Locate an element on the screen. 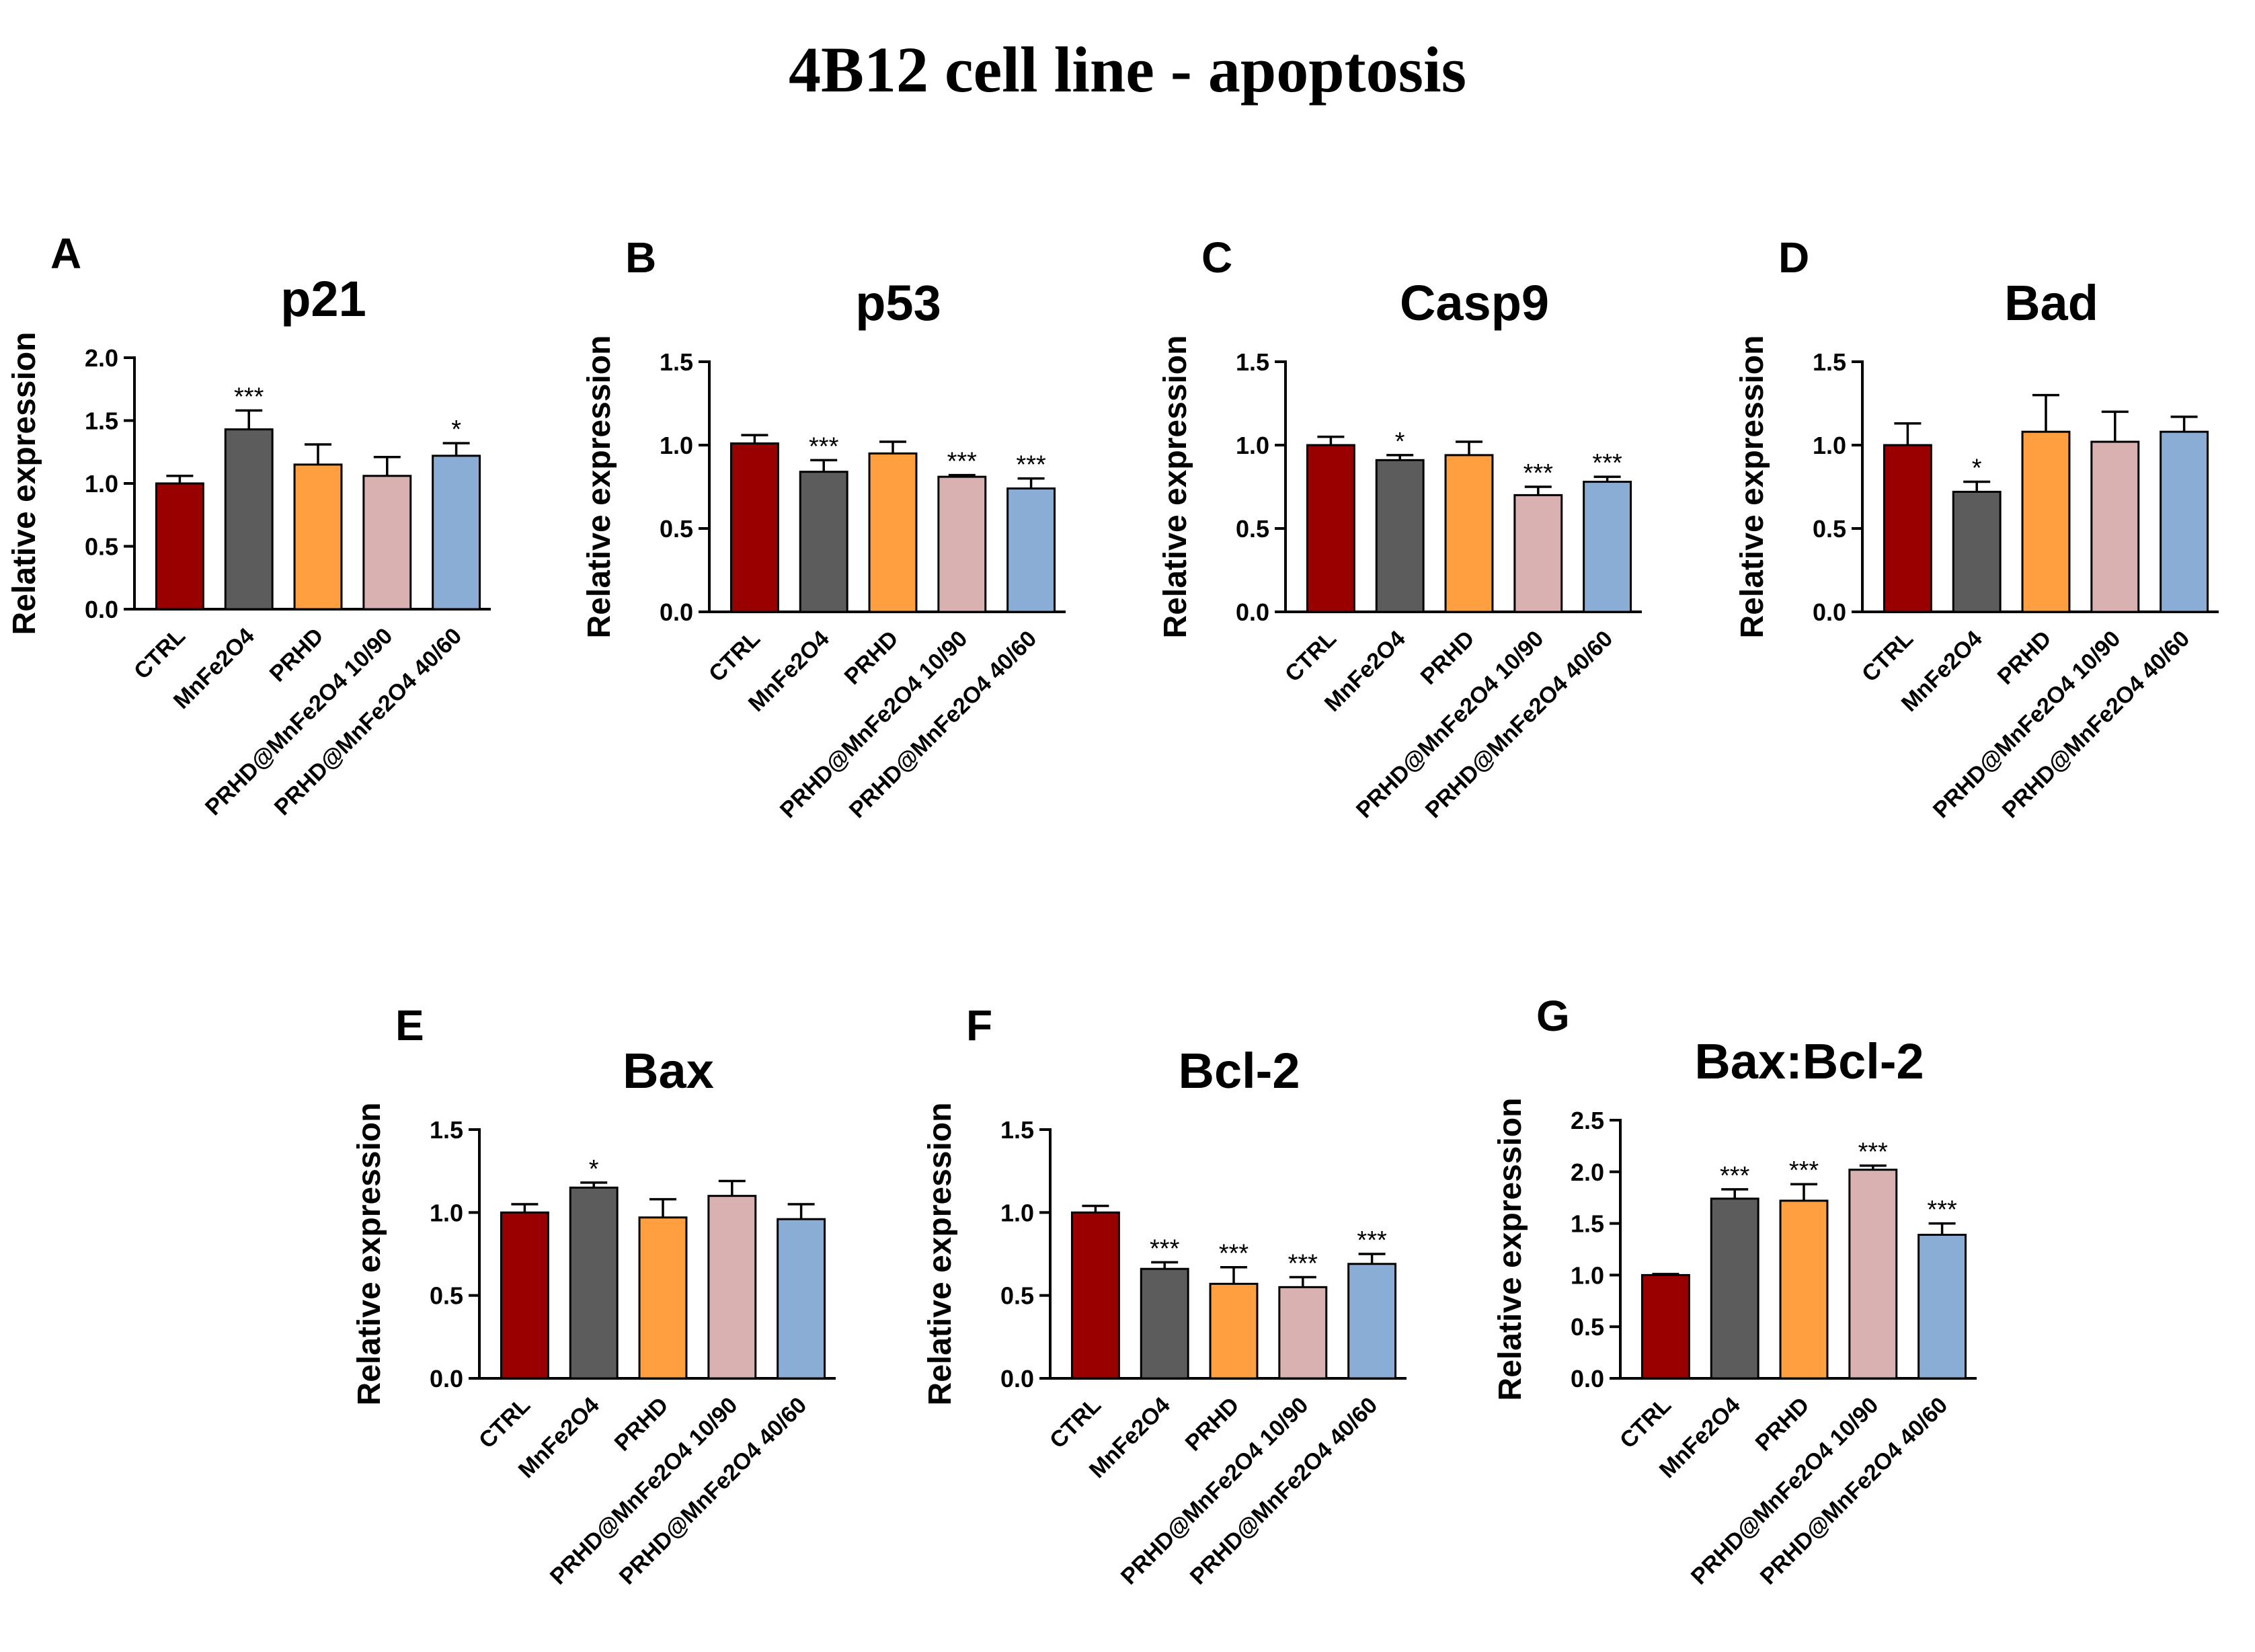  panel-letter: C is located at coordinates (1216, 257).